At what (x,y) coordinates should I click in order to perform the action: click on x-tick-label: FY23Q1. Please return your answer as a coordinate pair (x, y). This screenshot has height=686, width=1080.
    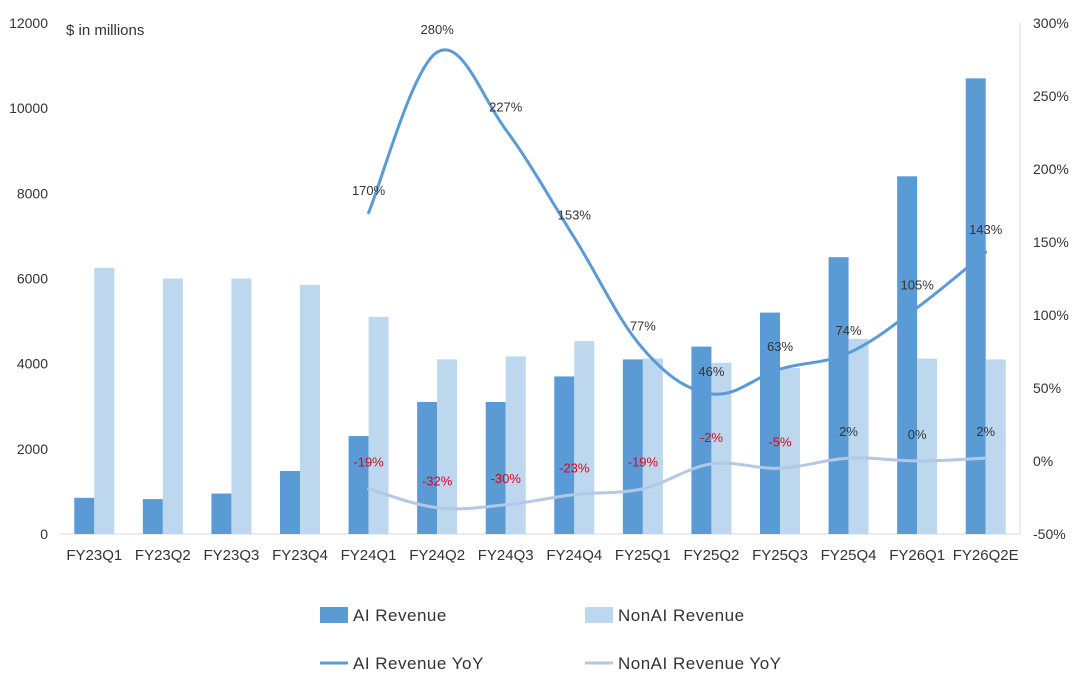
    Looking at the image, I should click on (94, 555).